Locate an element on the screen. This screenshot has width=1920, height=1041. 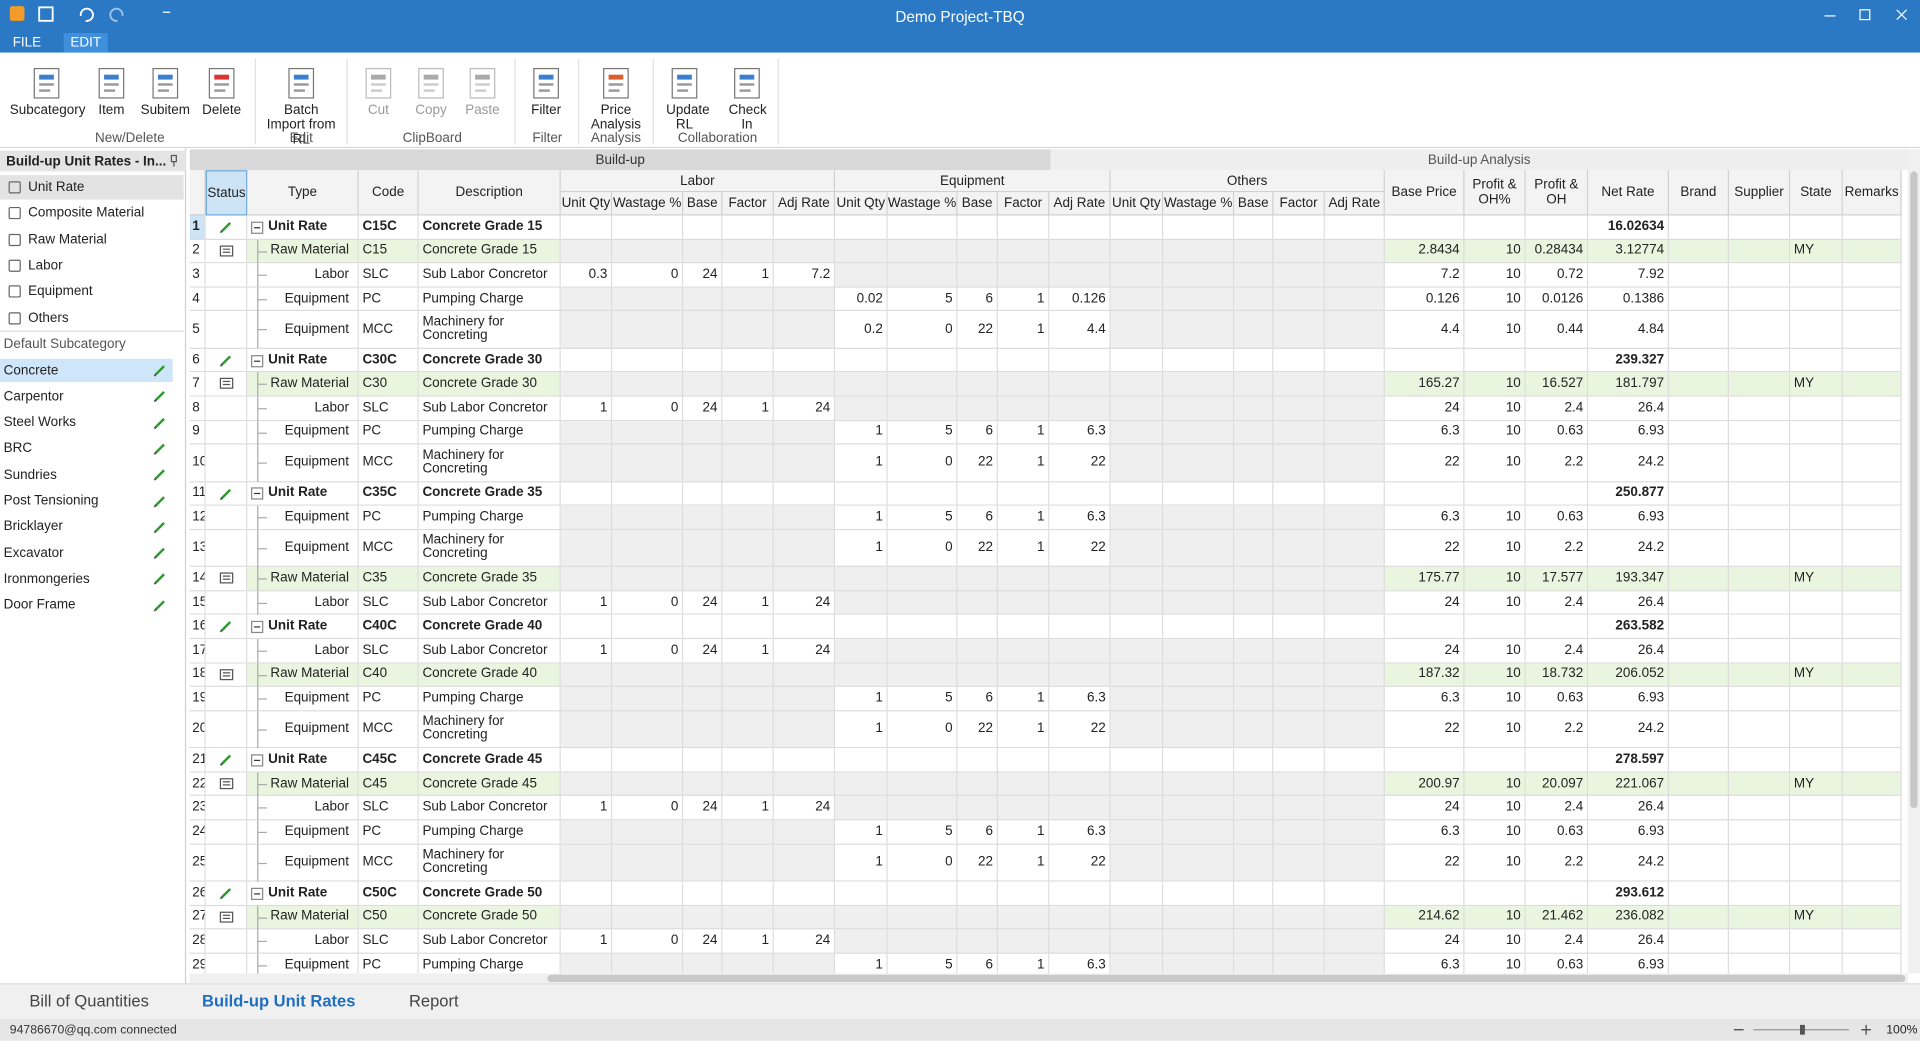
menu-tab: EDIT is located at coordinates (86, 43).